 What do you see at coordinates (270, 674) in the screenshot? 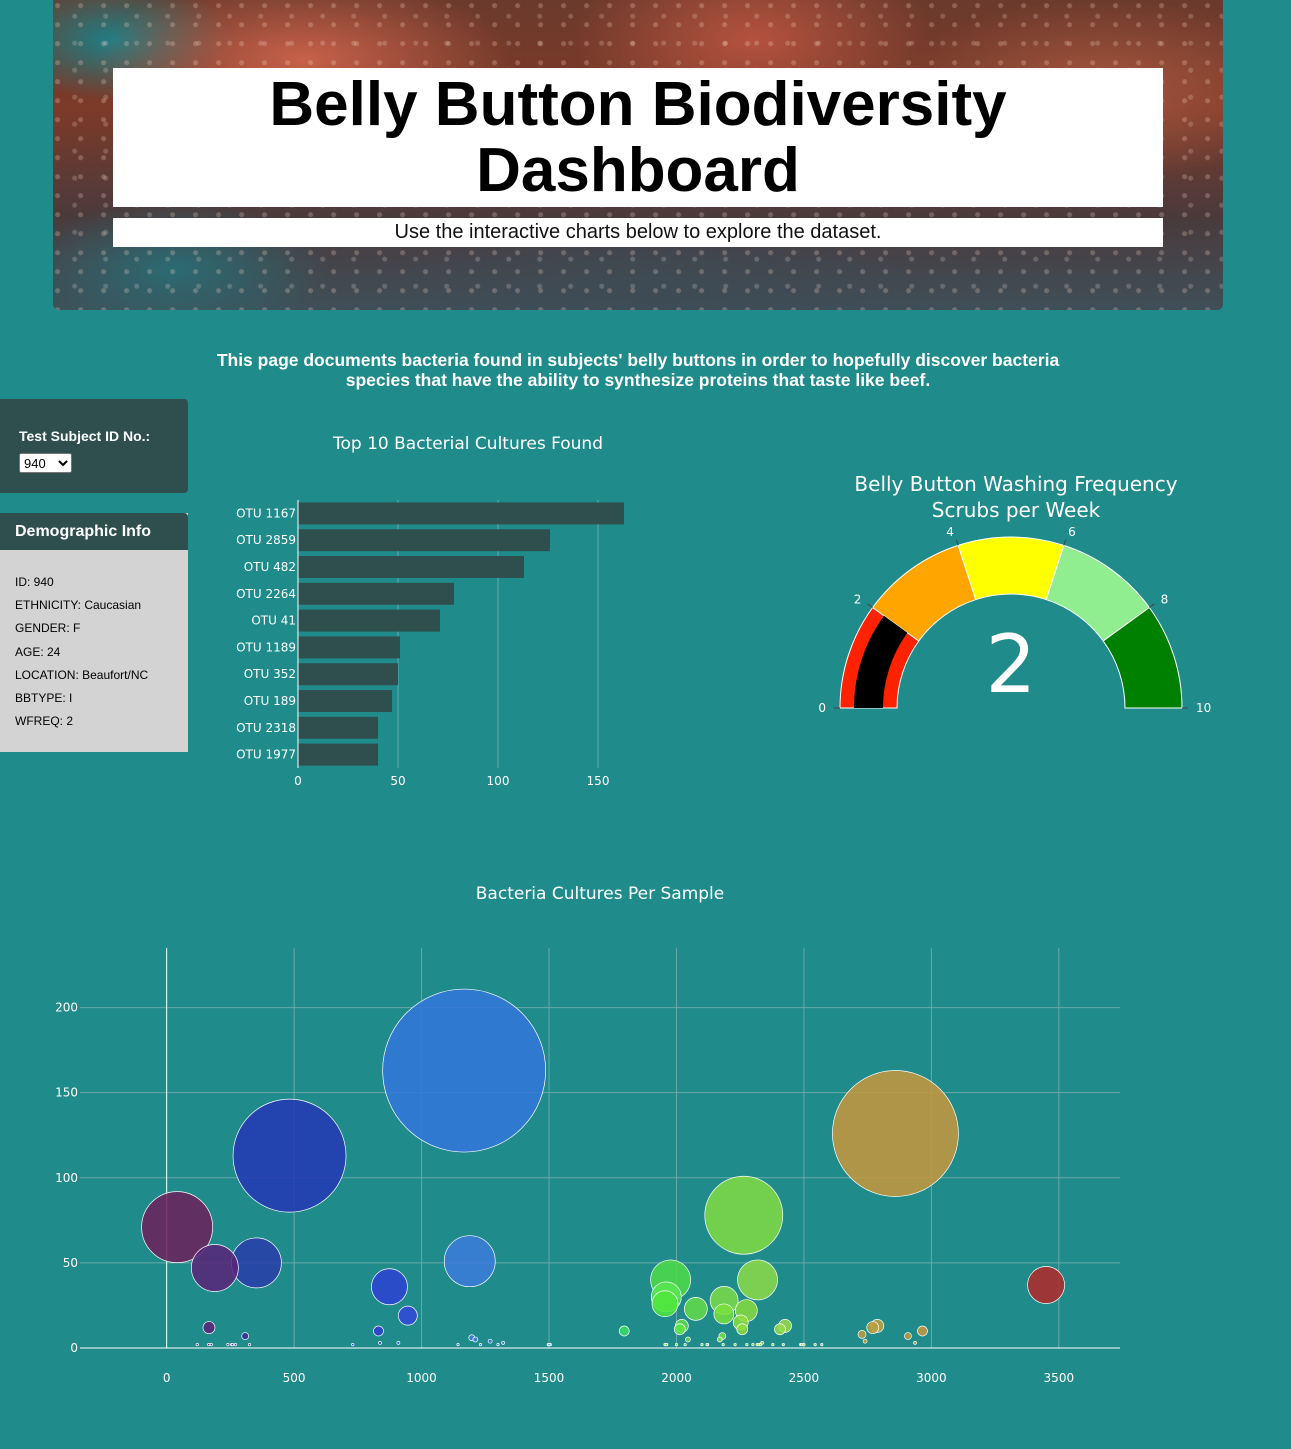
I see `bar-y-tick-label: OTU 352` at bounding box center [270, 674].